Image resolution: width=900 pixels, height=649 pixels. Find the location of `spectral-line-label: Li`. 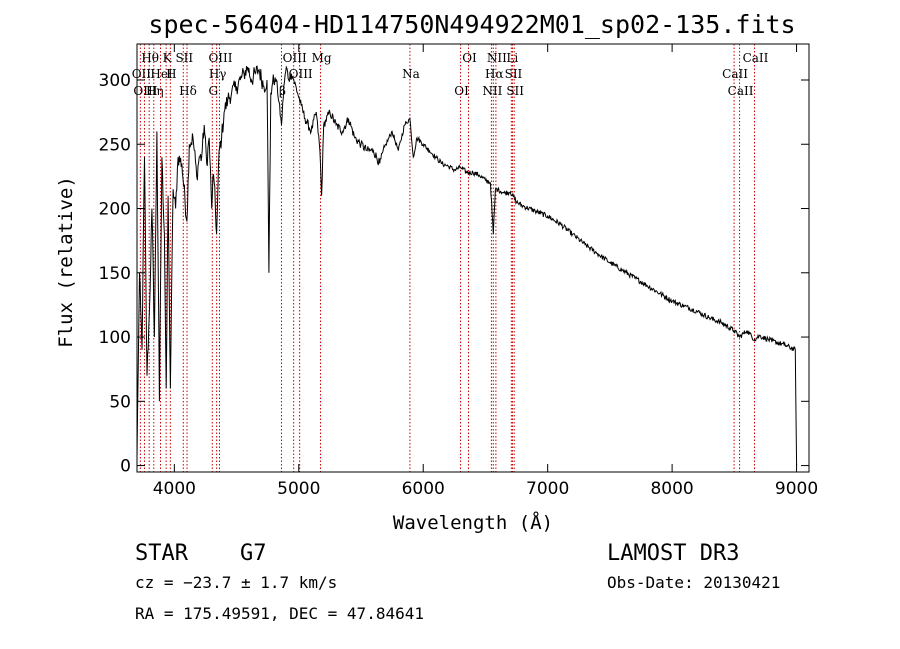

spectral-line-label: Li is located at coordinates (512, 58).